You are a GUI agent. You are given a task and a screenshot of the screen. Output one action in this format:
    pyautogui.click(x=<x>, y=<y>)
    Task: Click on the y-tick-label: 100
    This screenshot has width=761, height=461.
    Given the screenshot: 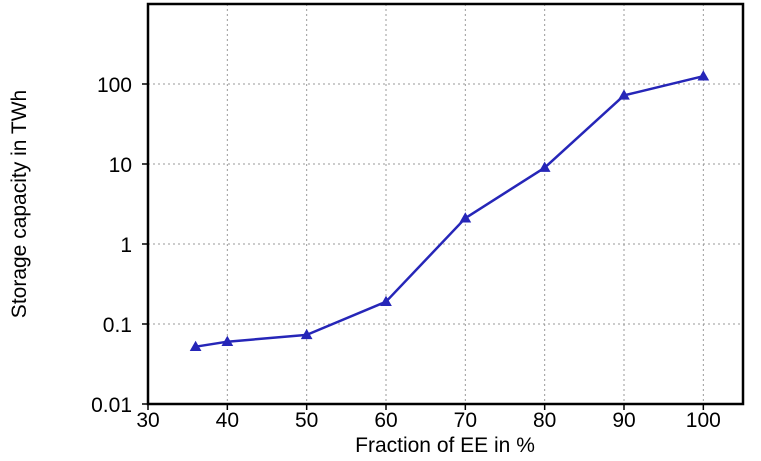 What is the action you would take?
    pyautogui.click(x=114, y=85)
    